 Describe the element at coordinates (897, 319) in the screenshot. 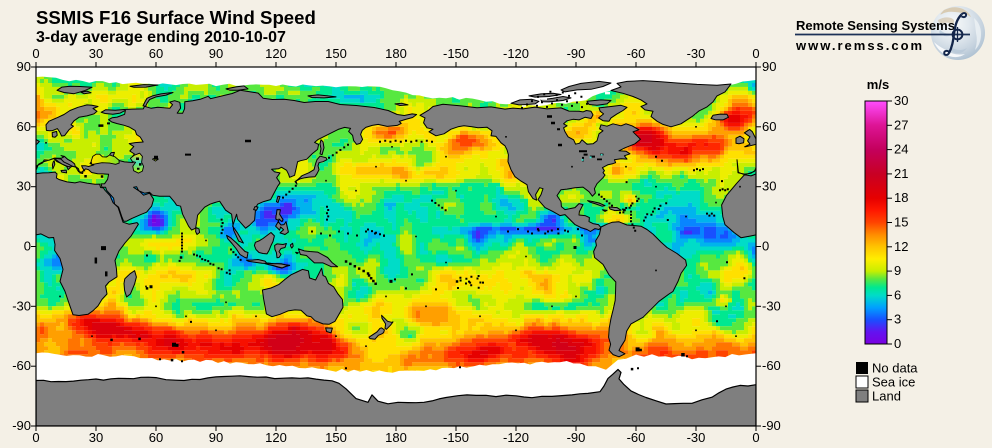

I see `svg-text: 3` at that location.